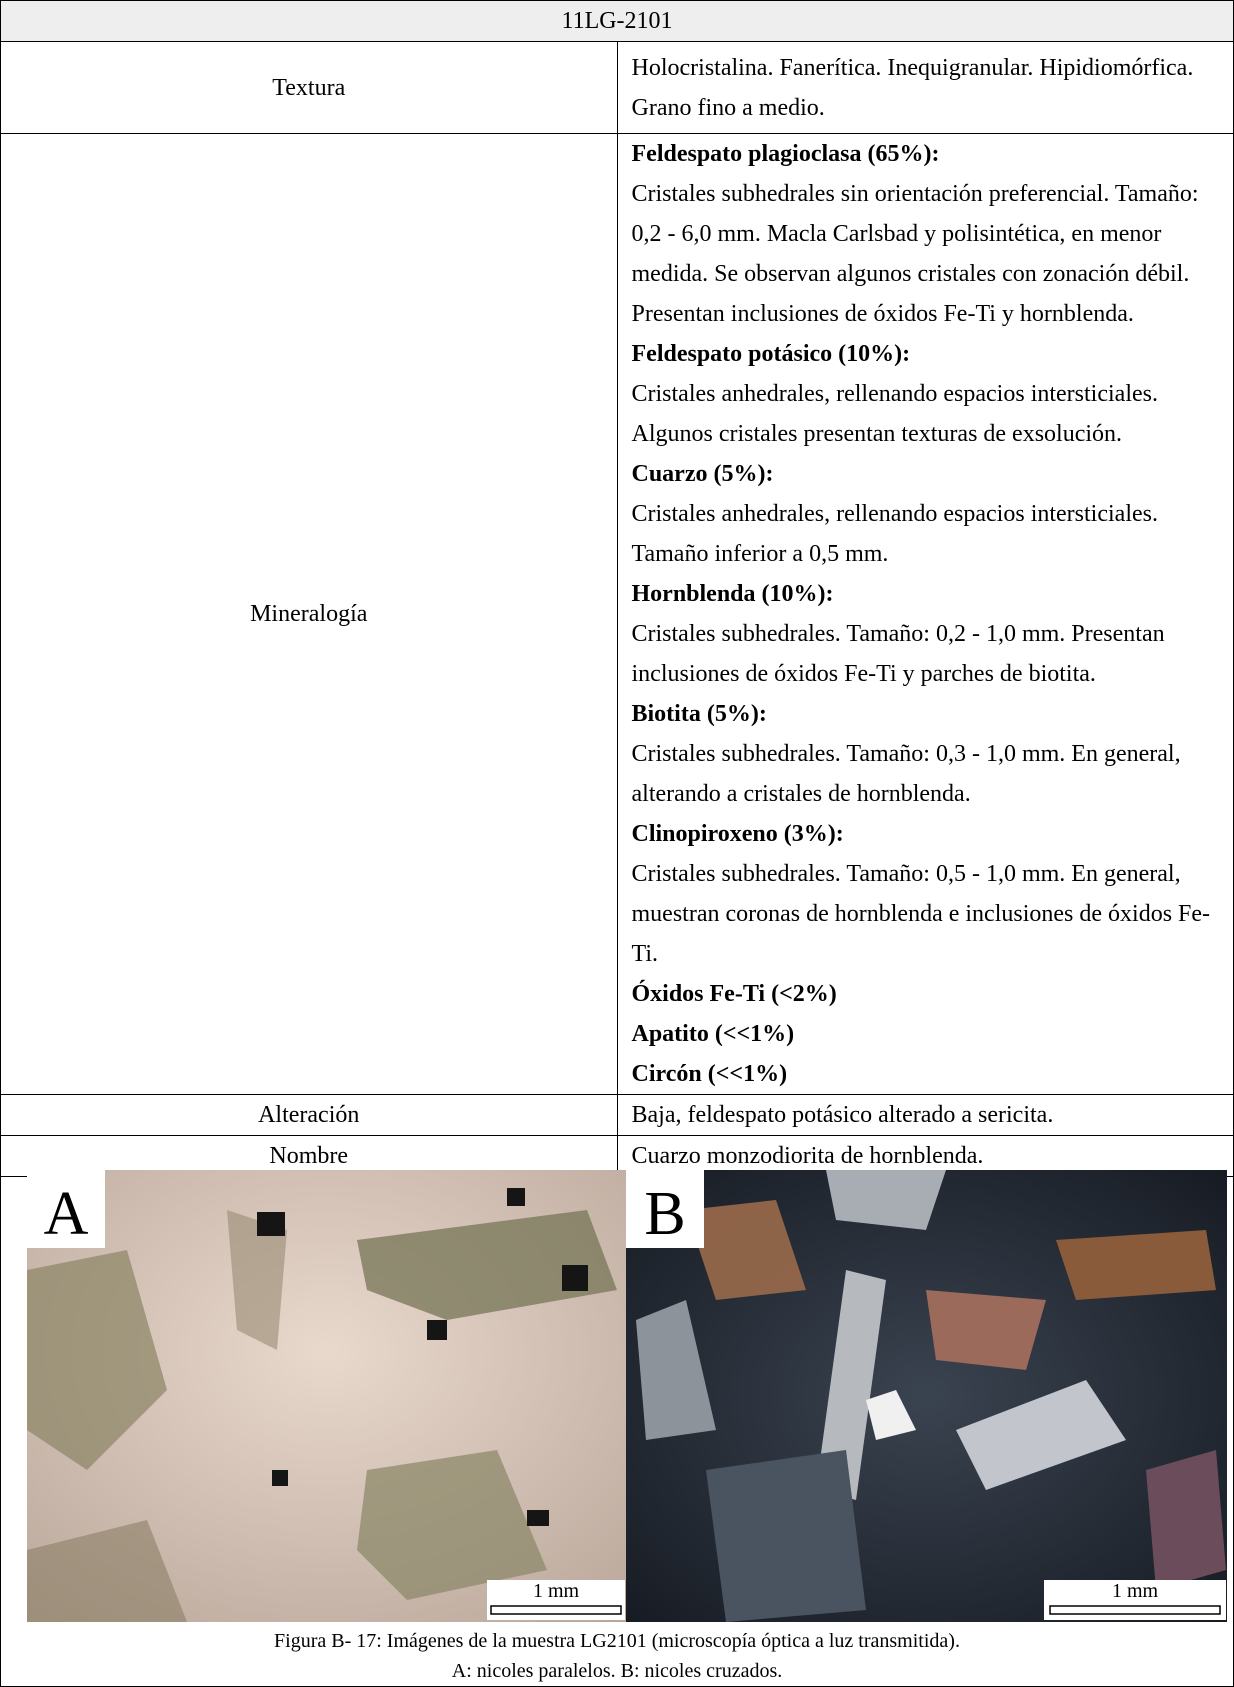 The height and width of the screenshot is (1687, 1234). Describe the element at coordinates (664, 1214) in the screenshot. I see `panel-label: B` at that location.